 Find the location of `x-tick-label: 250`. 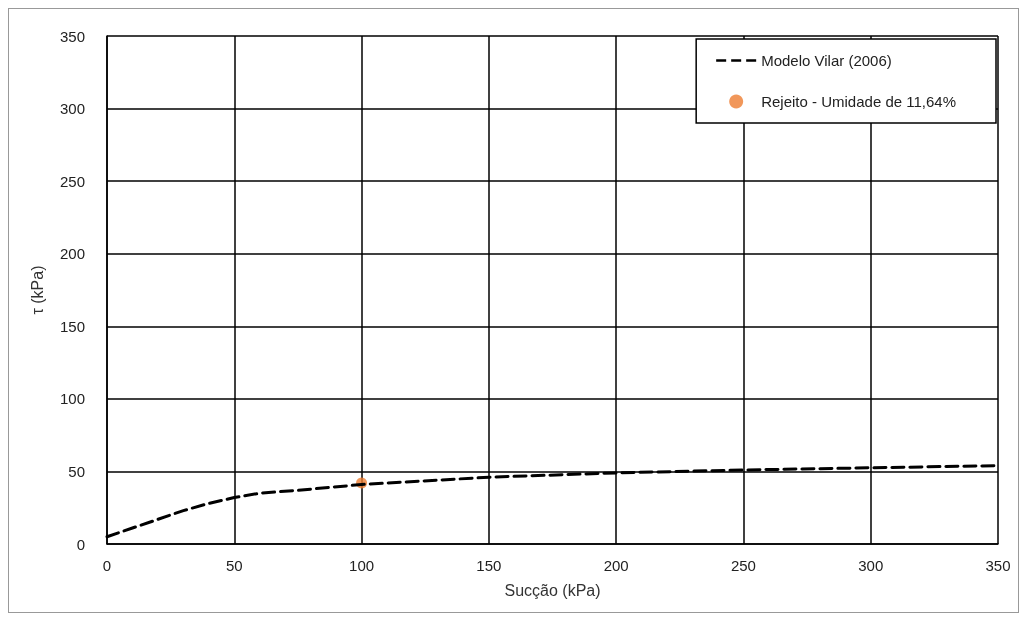

x-tick-label: 250 is located at coordinates (743, 565).